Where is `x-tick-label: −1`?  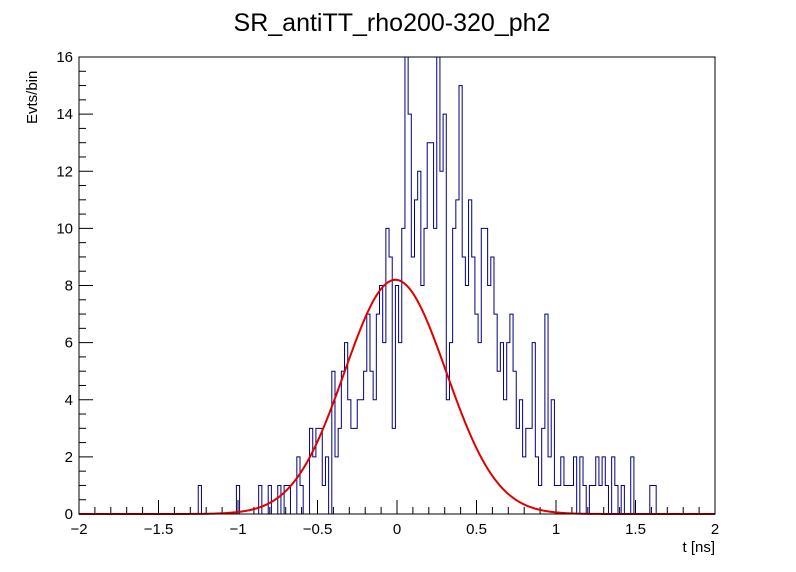 x-tick-label: −1 is located at coordinates (237, 529).